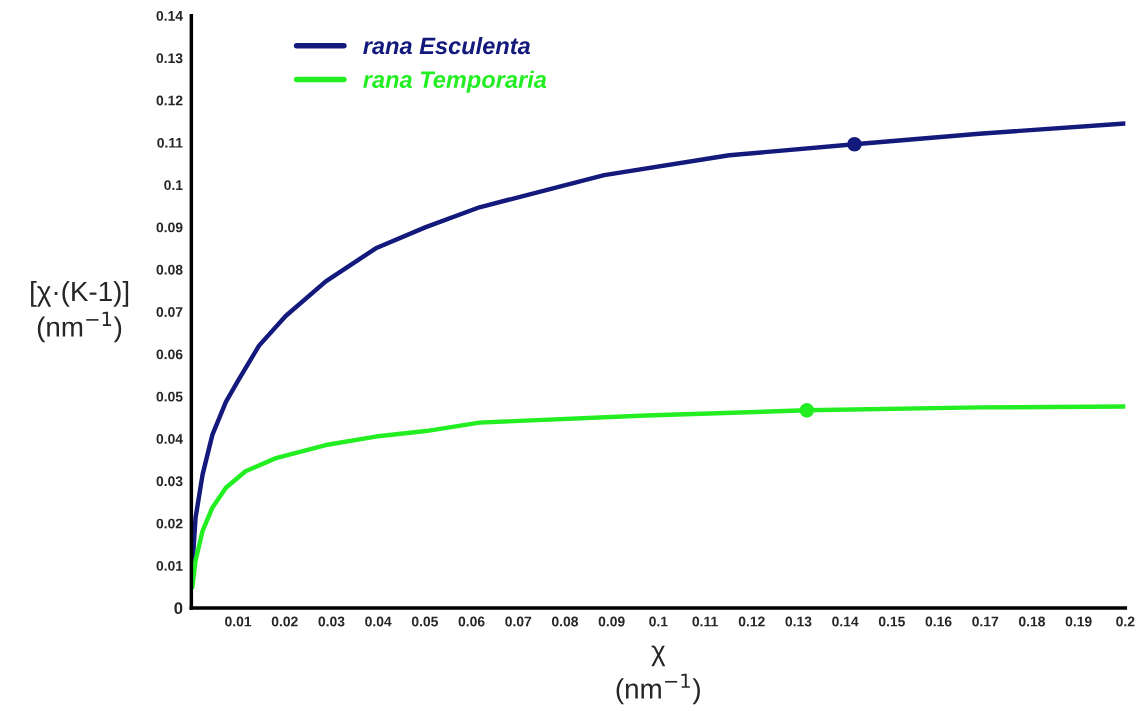 The height and width of the screenshot is (711, 1139). What do you see at coordinates (938, 621) in the screenshot?
I see `x-tick-label: 0.16` at bounding box center [938, 621].